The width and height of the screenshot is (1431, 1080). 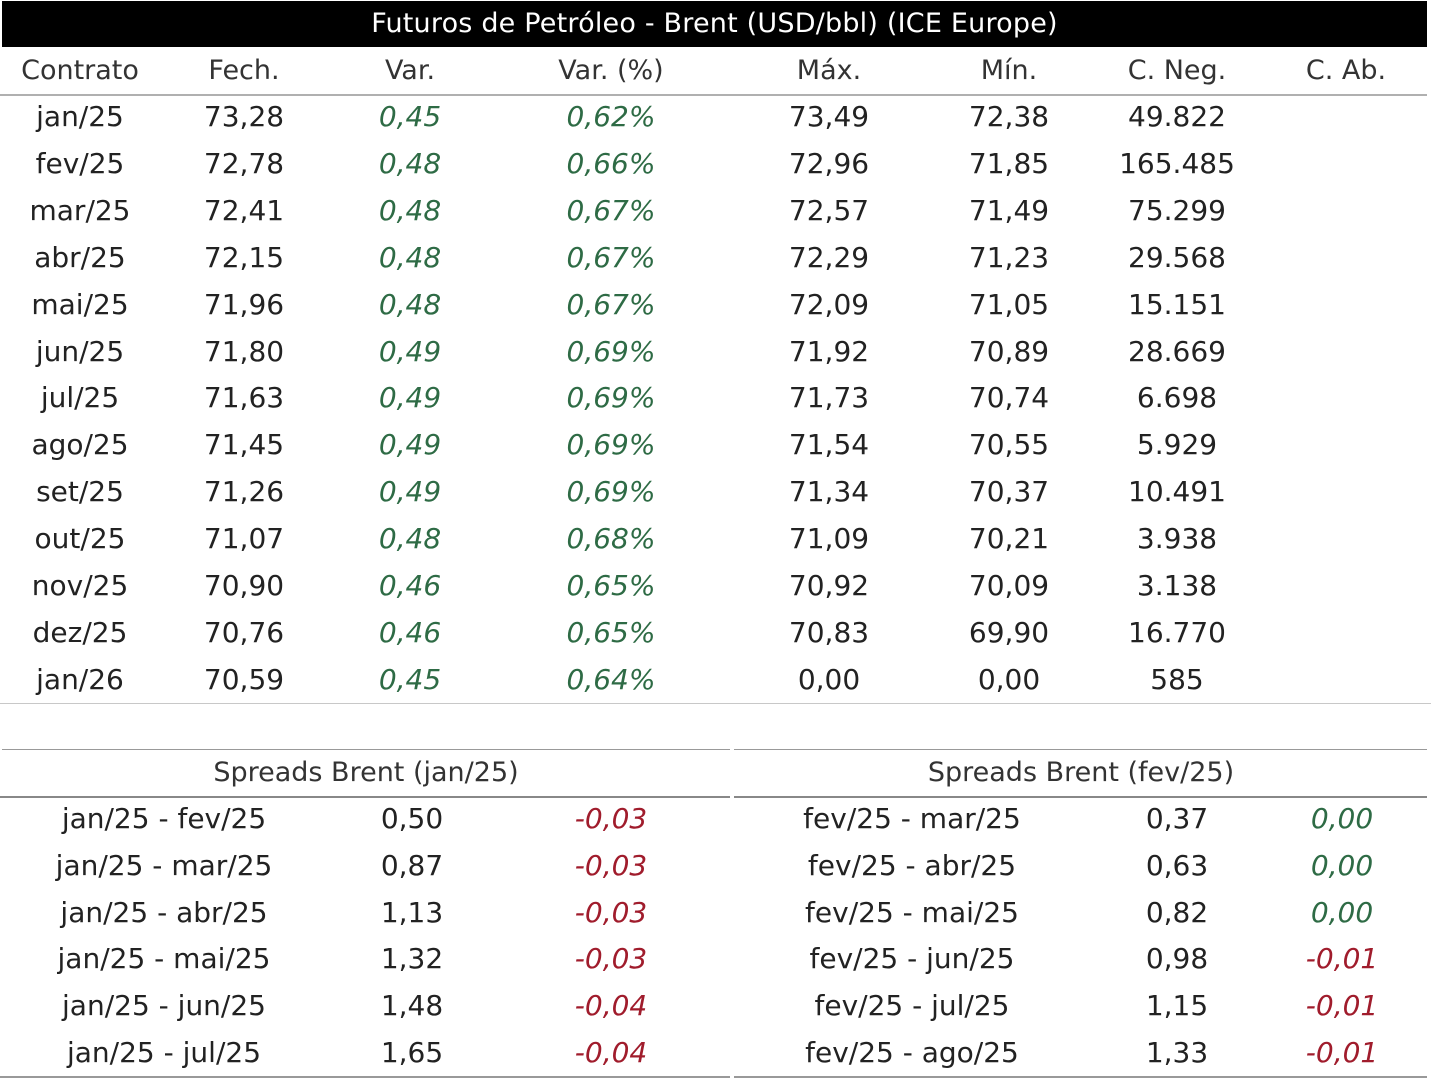 I want to click on spreads-left-value: 0,87, so click(x=412, y=865).